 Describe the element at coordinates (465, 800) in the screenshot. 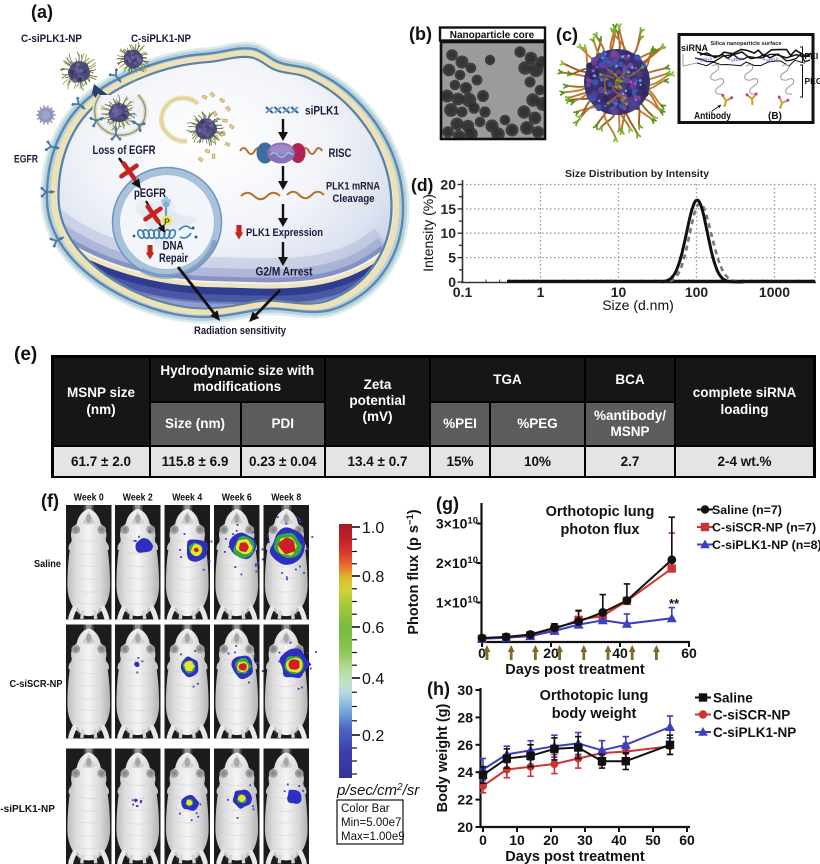

I see `svg-text: 22` at that location.